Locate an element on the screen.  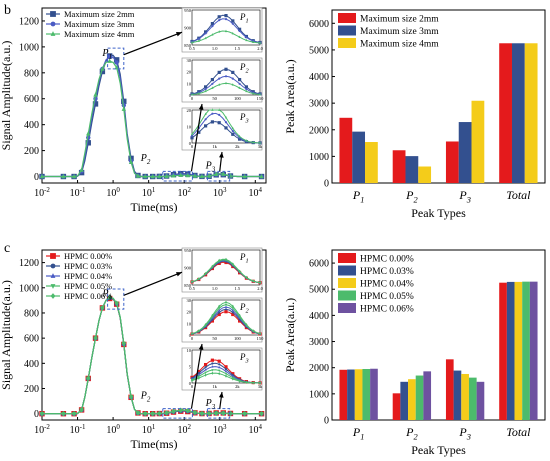
legend-label: HPMC 0.06% is located at coordinates (88, 296).